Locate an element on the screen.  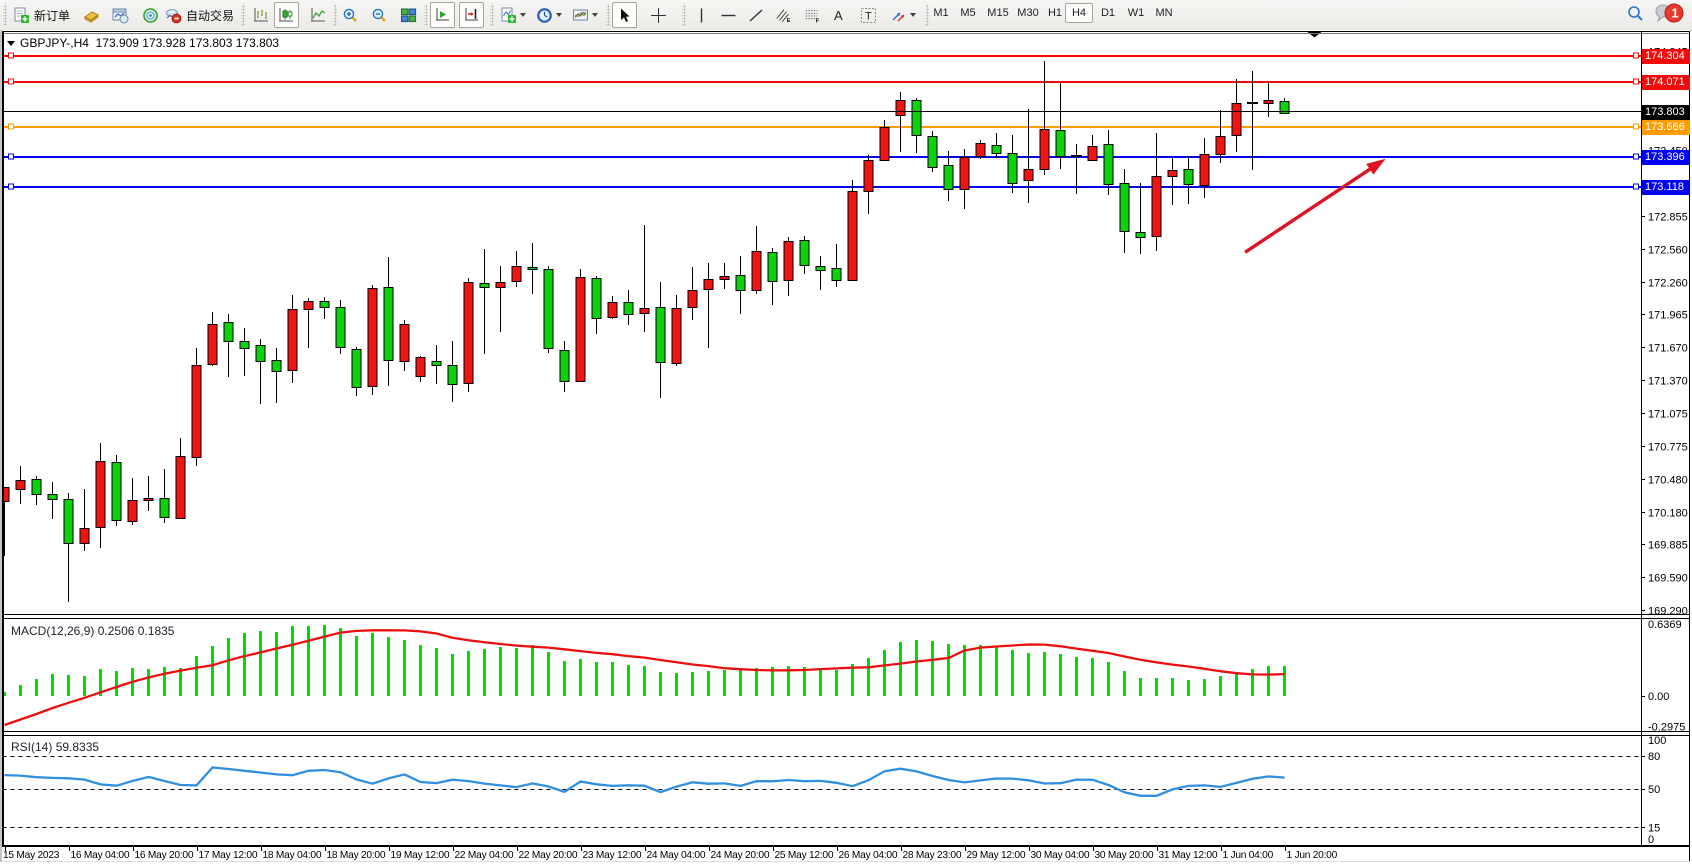
fibonacci-button: F is located at coordinates (812, 15).